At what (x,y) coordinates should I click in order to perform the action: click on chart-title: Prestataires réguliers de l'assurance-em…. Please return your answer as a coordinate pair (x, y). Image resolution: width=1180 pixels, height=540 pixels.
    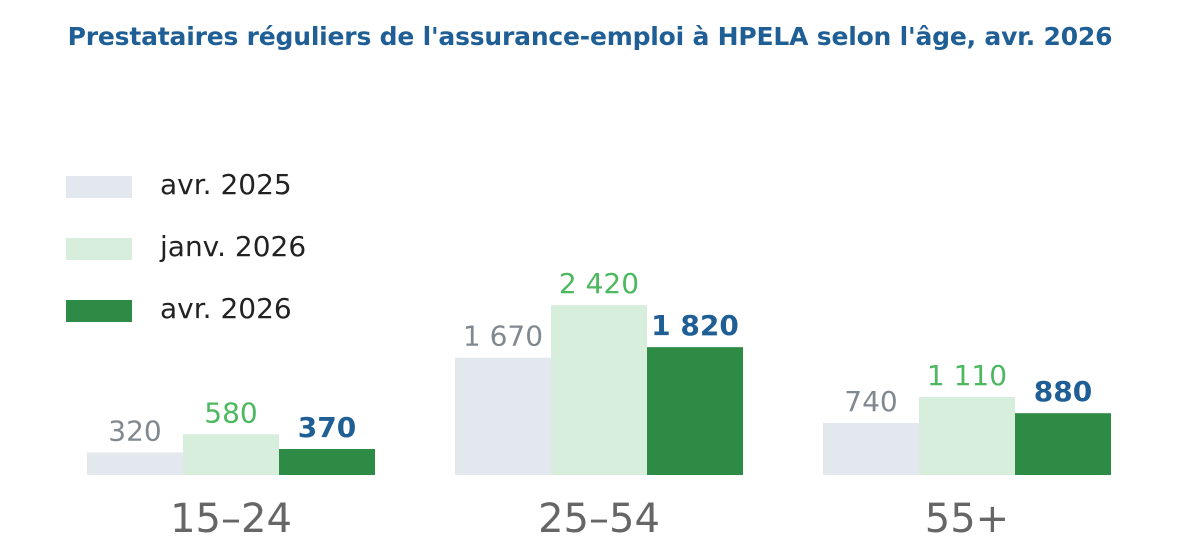
    Looking at the image, I should click on (590, 36).